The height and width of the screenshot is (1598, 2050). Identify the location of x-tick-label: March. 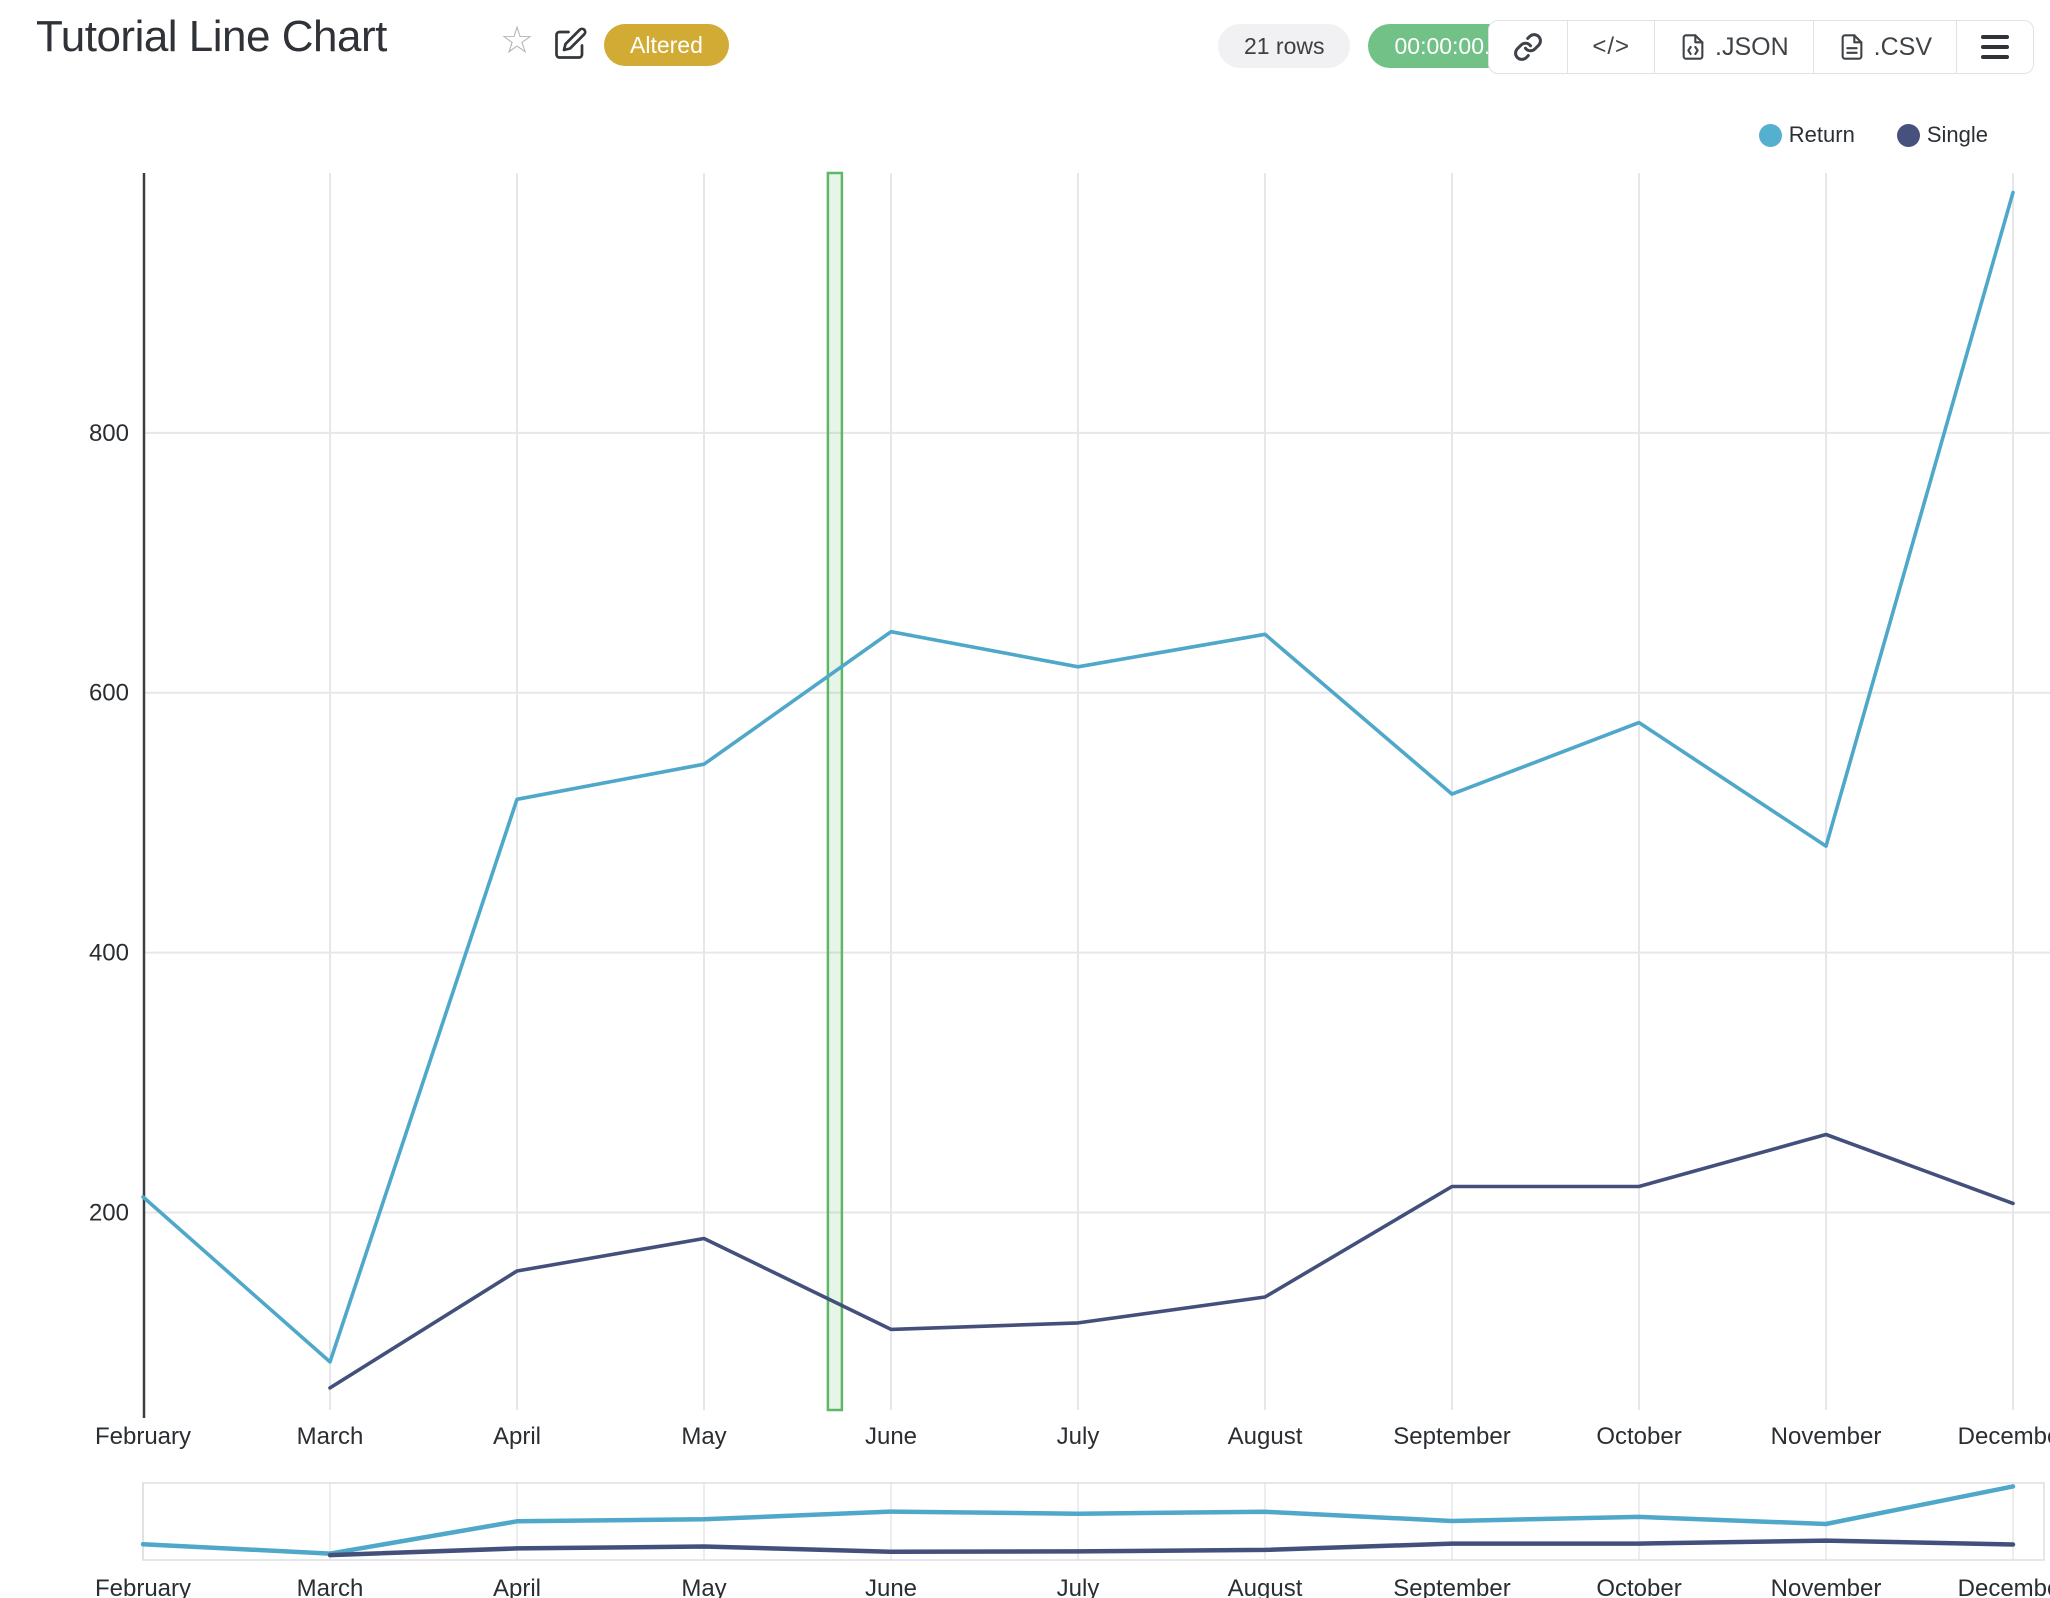
(330, 1436).